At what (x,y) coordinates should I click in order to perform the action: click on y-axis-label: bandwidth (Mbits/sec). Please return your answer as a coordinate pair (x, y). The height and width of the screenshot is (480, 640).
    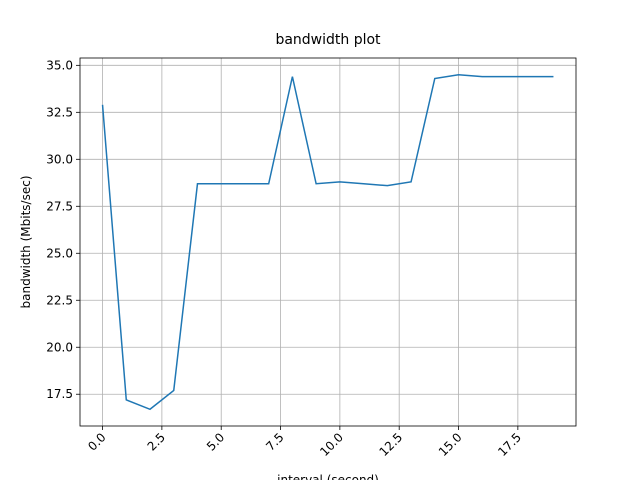
    Looking at the image, I should click on (26, 242).